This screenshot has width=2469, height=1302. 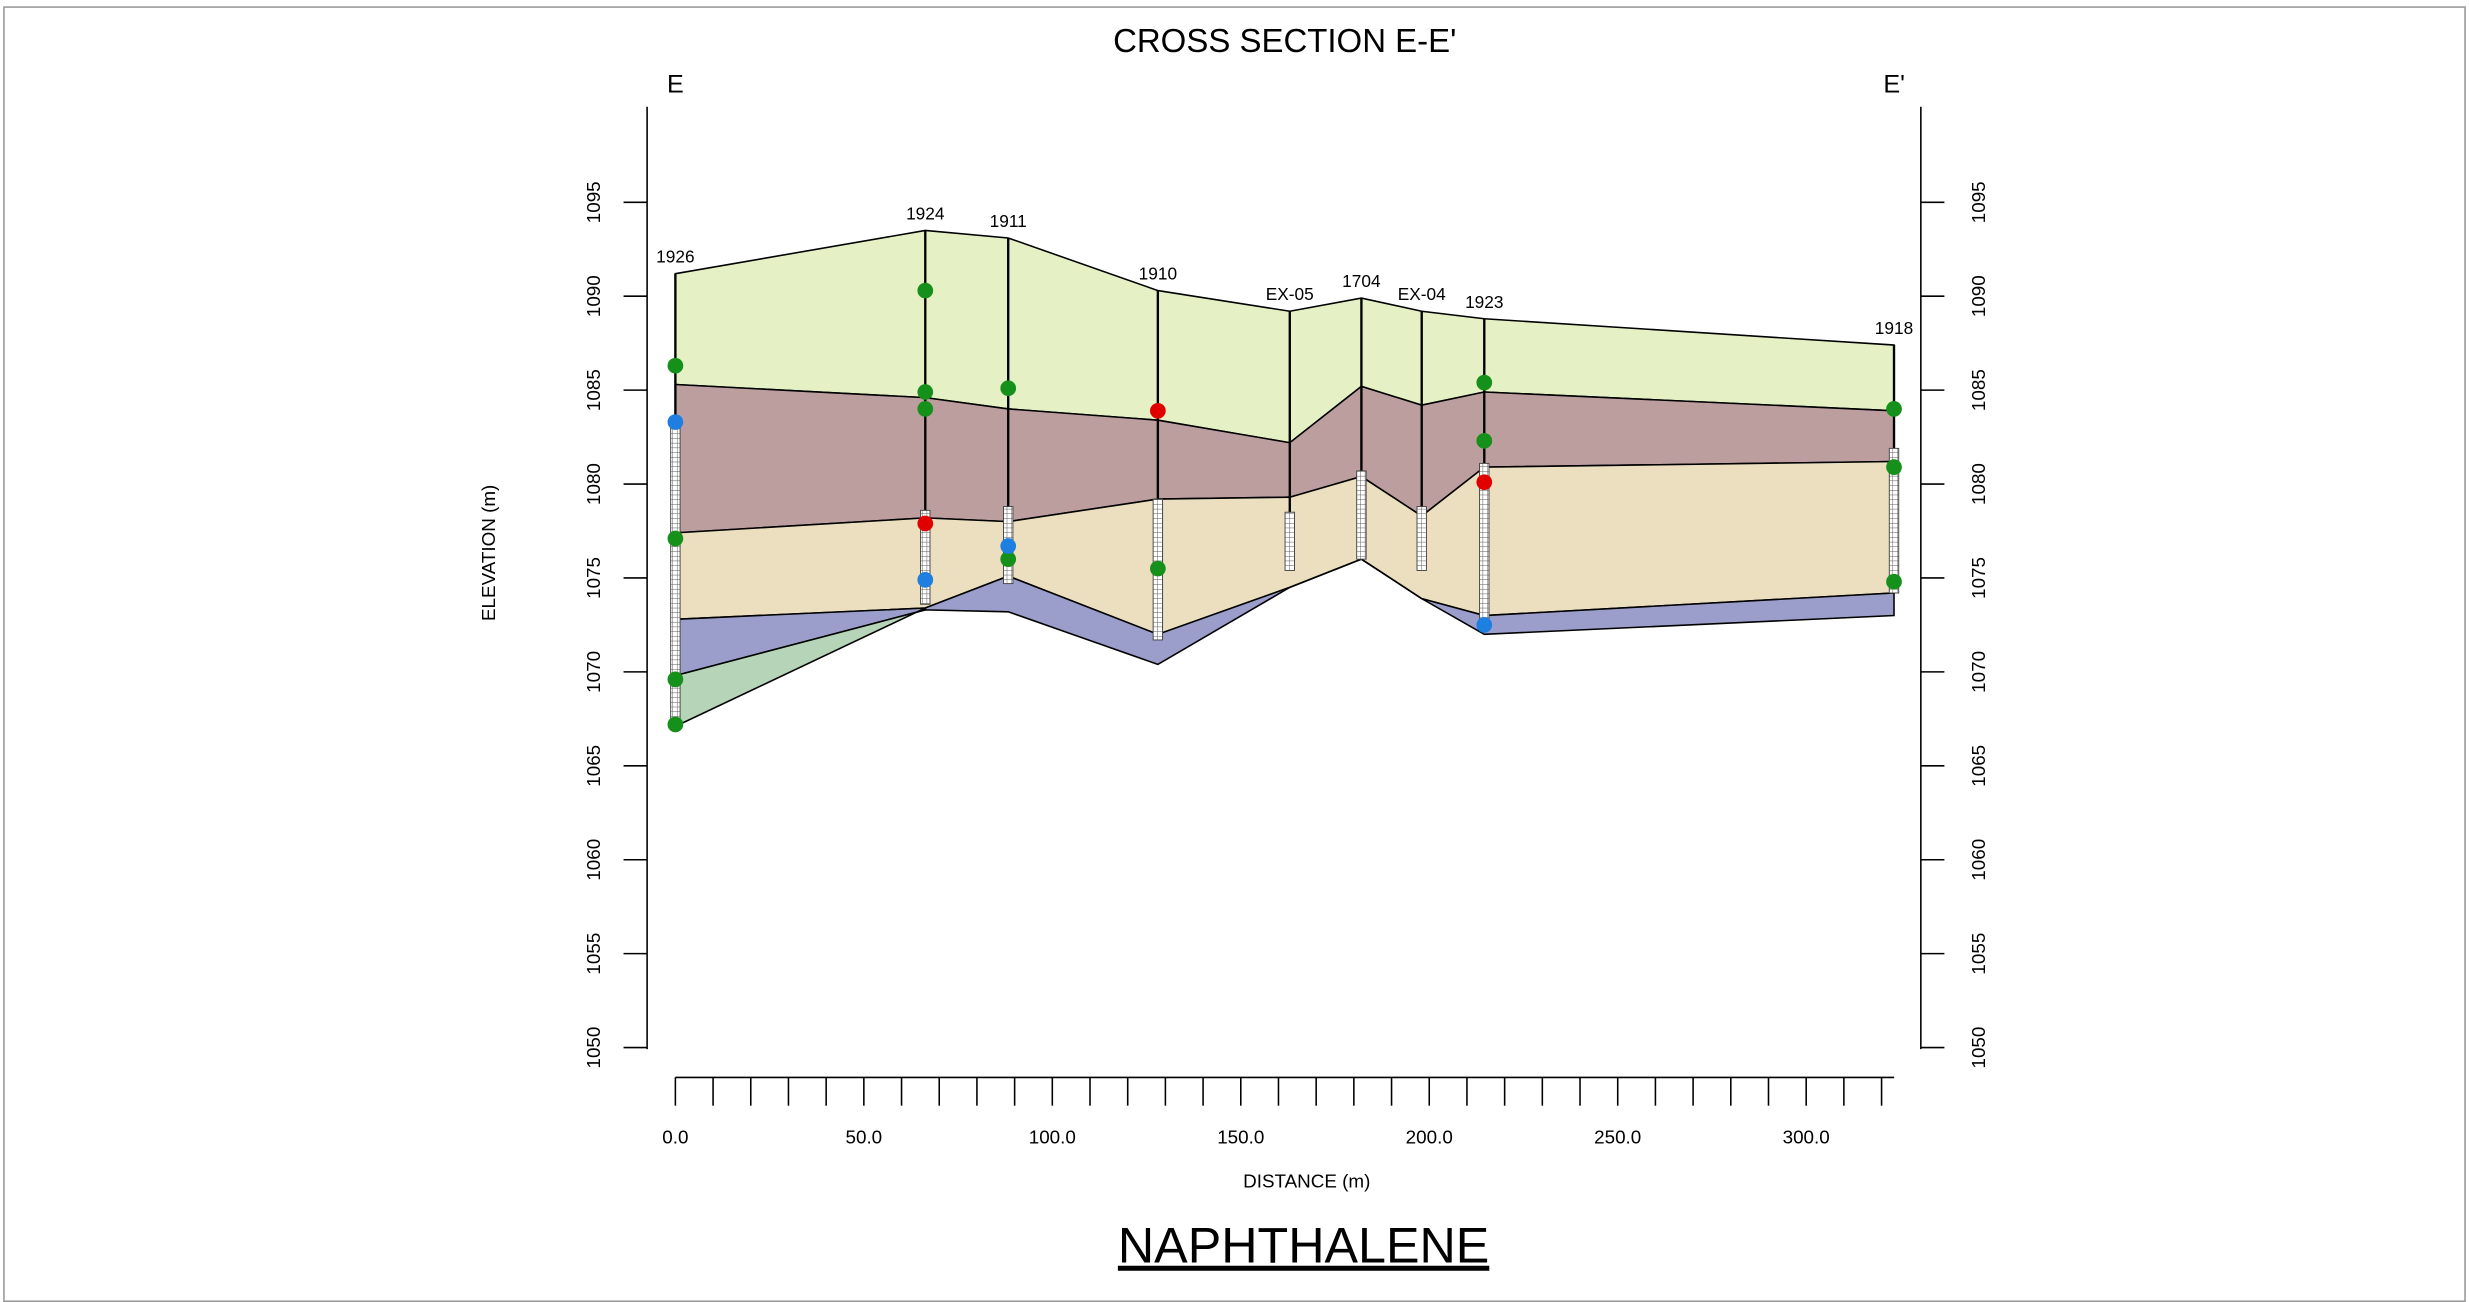 What do you see at coordinates (593, 390) in the screenshot?
I see `y-tick-label-left: 1085` at bounding box center [593, 390].